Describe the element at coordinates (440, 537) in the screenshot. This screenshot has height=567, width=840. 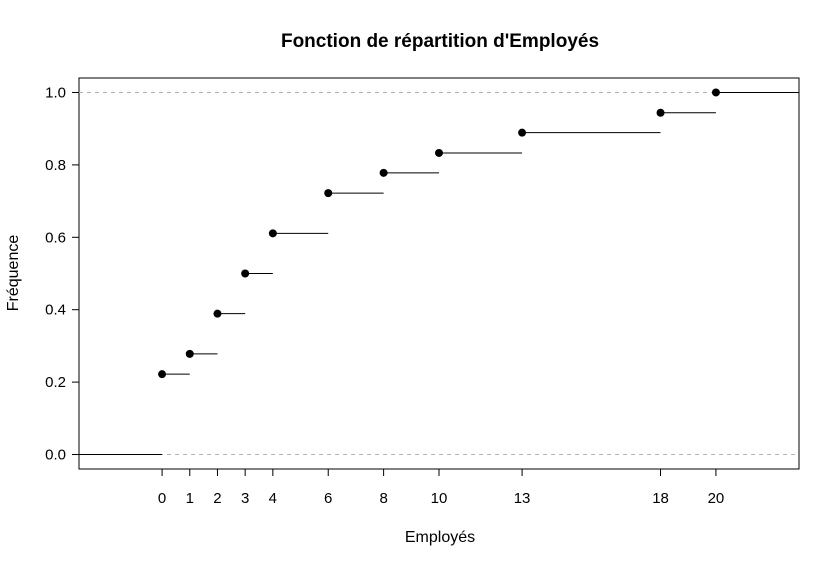
I see `x-axis-label: Employés` at that location.